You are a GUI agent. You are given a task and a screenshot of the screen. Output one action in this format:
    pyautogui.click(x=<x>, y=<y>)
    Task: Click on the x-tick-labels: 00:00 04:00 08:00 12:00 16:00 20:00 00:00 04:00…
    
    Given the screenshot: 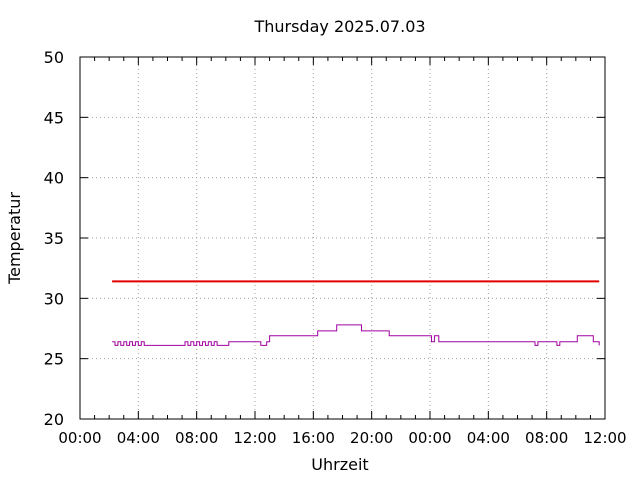 What is the action you would take?
    pyautogui.click(x=342, y=438)
    